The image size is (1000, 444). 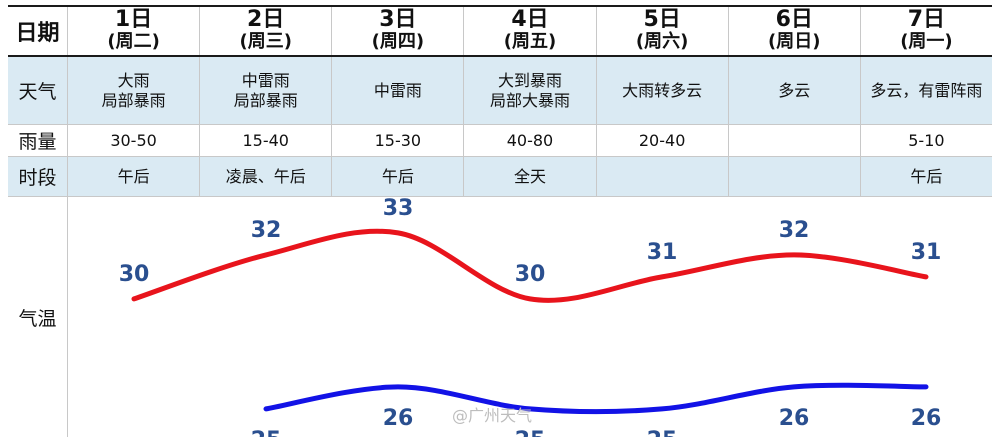 I want to click on day-date: 1日, so click(x=133, y=19).